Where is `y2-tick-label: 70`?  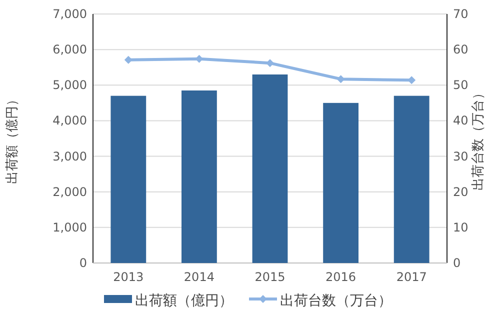 y2-tick-label: 70 is located at coordinates (460, 14).